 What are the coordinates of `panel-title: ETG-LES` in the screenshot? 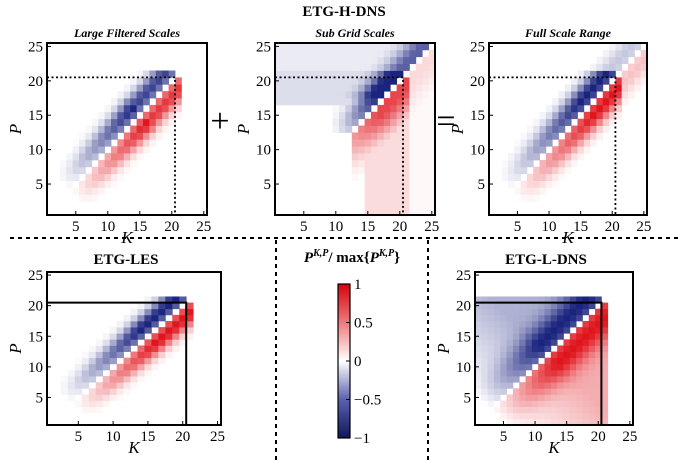 It's located at (125, 260).